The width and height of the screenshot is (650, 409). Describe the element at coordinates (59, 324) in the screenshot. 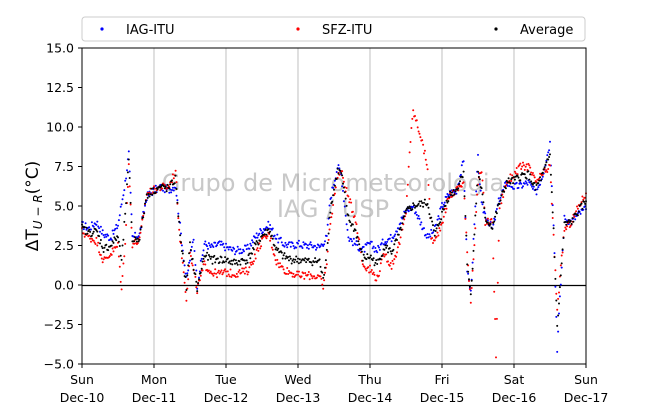

I see `y-tick-label: −2.5` at that location.